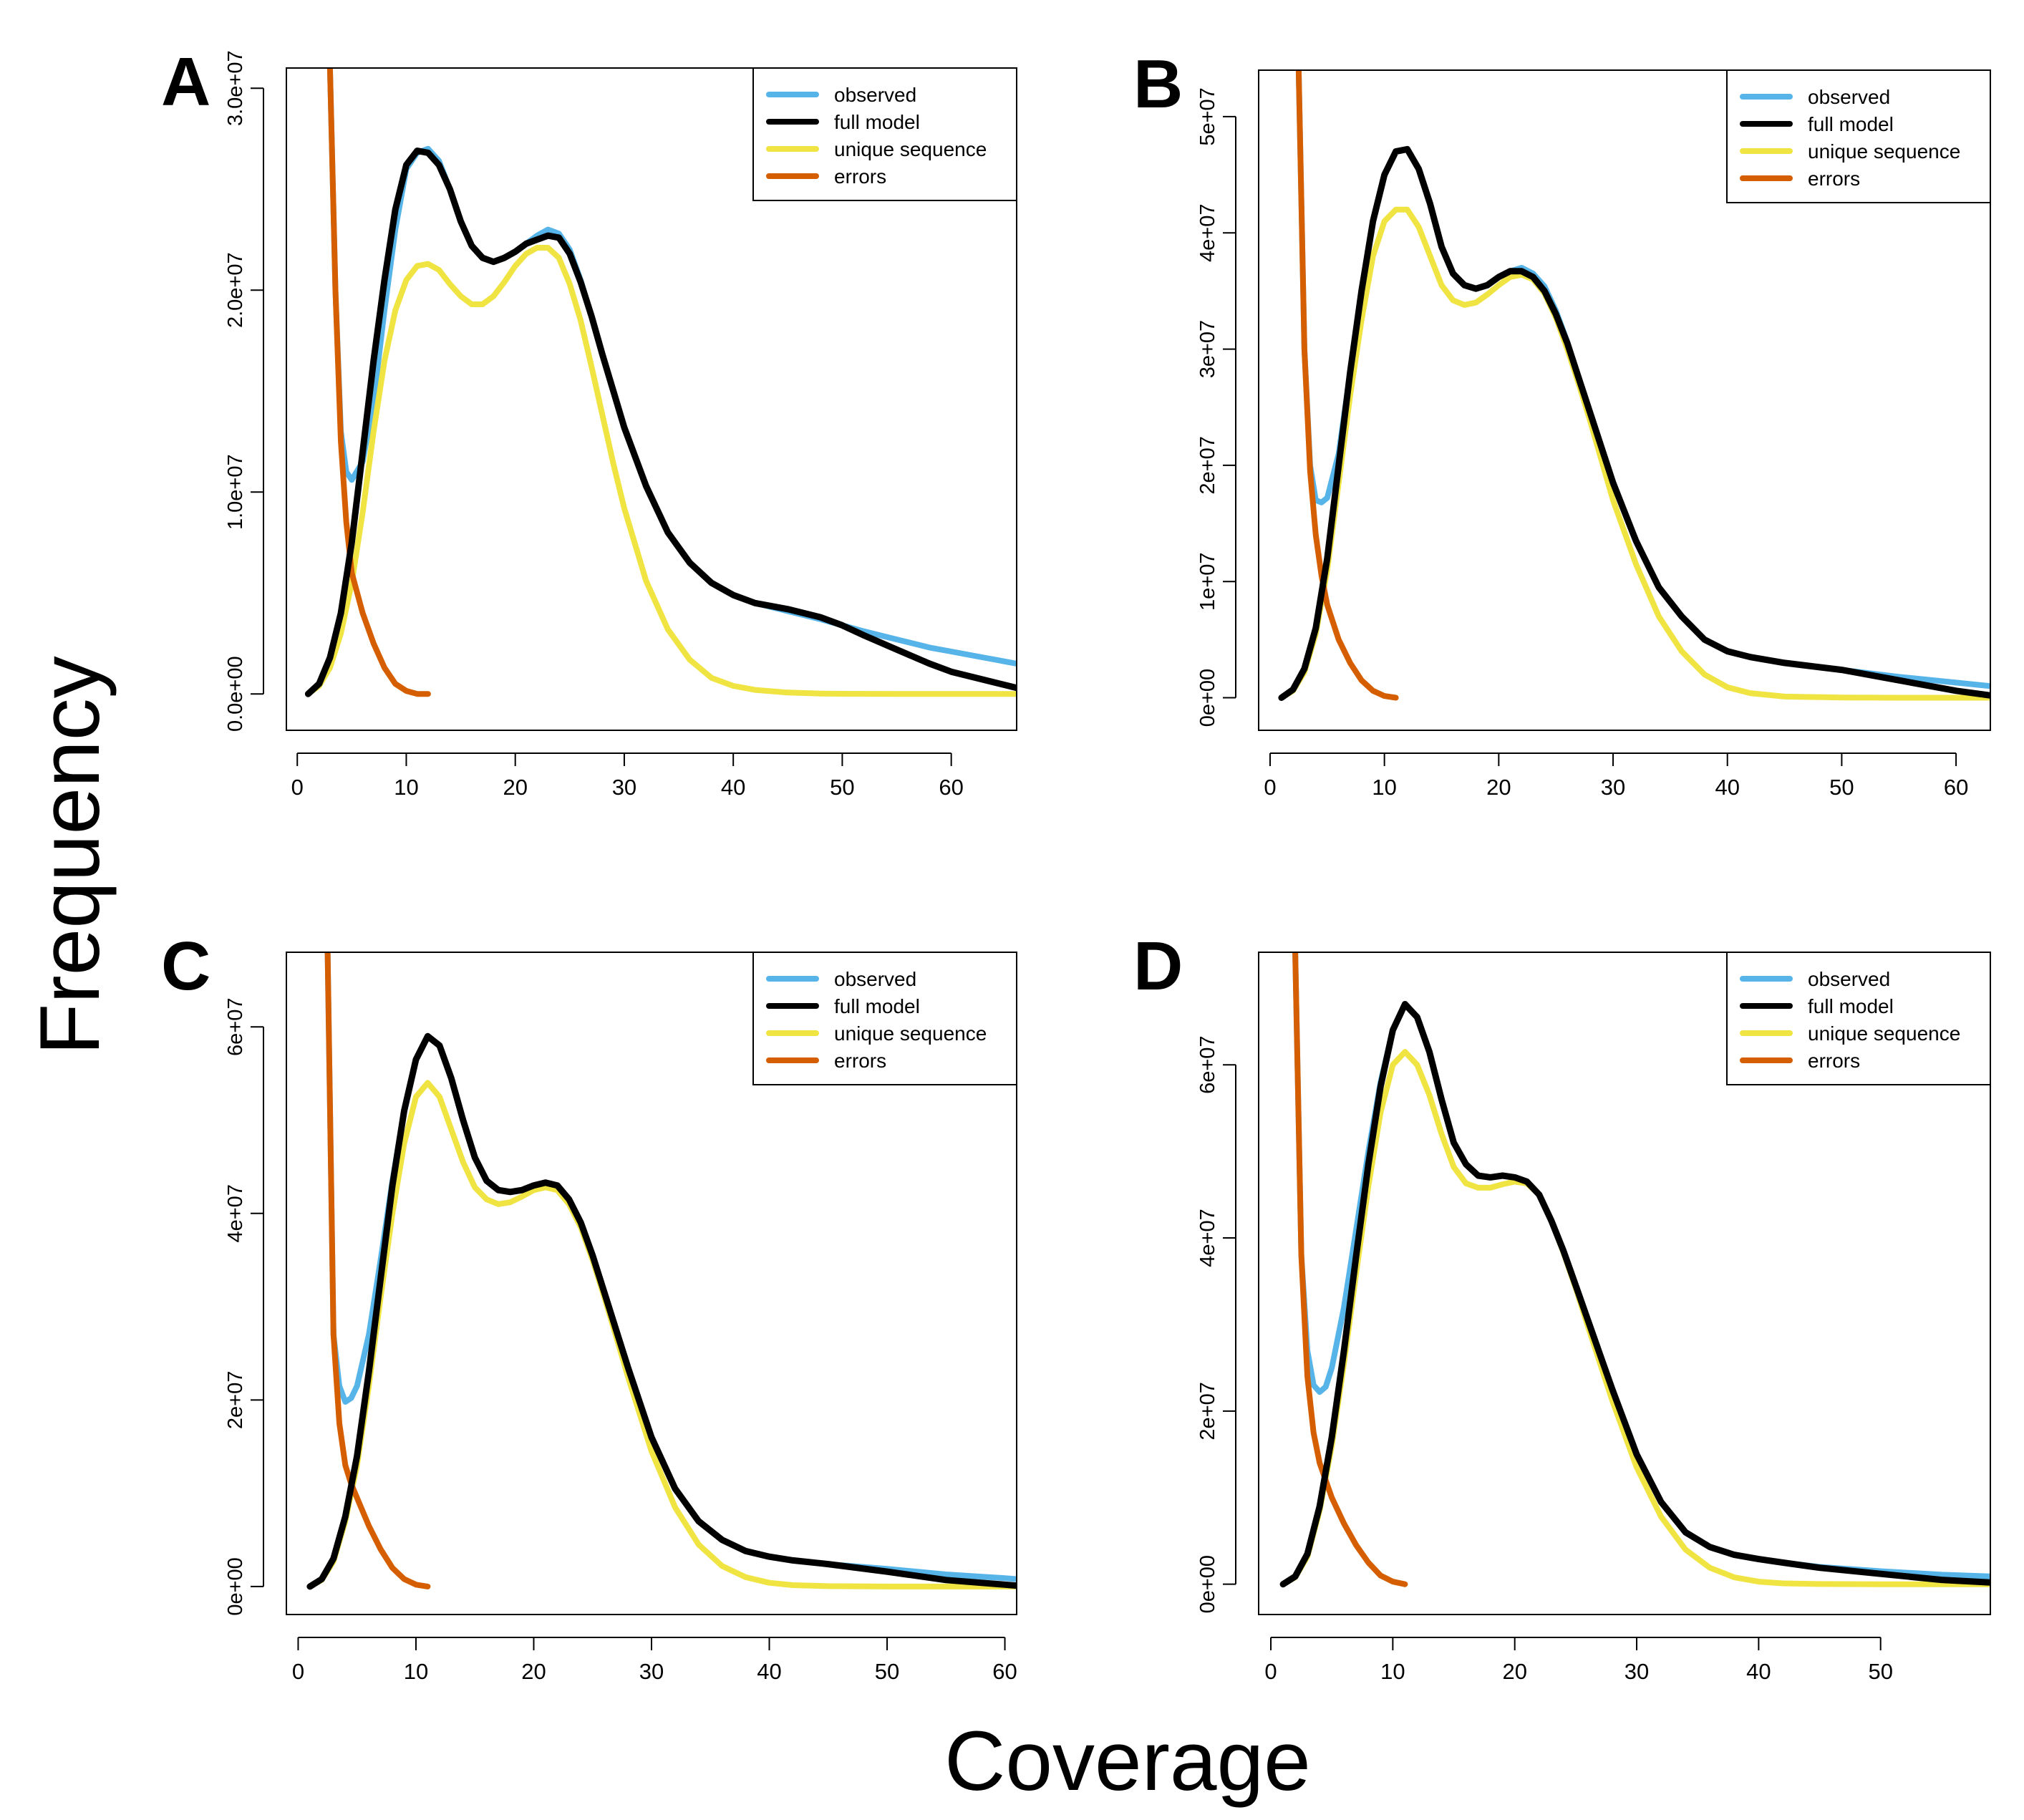 This screenshot has width=2024, height=1820. I want to click on y-tick-label: 1.0e+07, so click(235, 492).